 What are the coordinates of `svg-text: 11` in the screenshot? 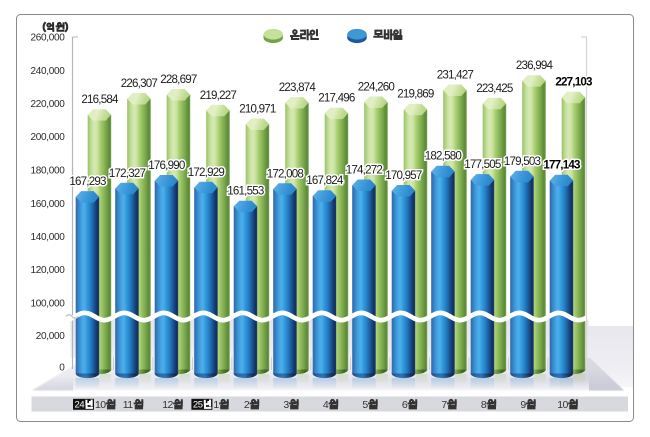 It's located at (128, 405).